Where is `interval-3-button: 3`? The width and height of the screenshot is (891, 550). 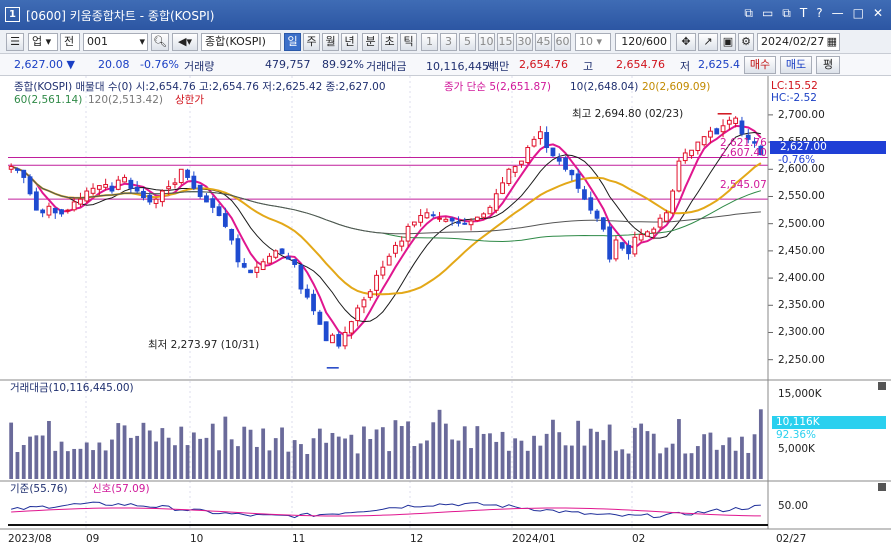 interval-3-button: 3 is located at coordinates (448, 42).